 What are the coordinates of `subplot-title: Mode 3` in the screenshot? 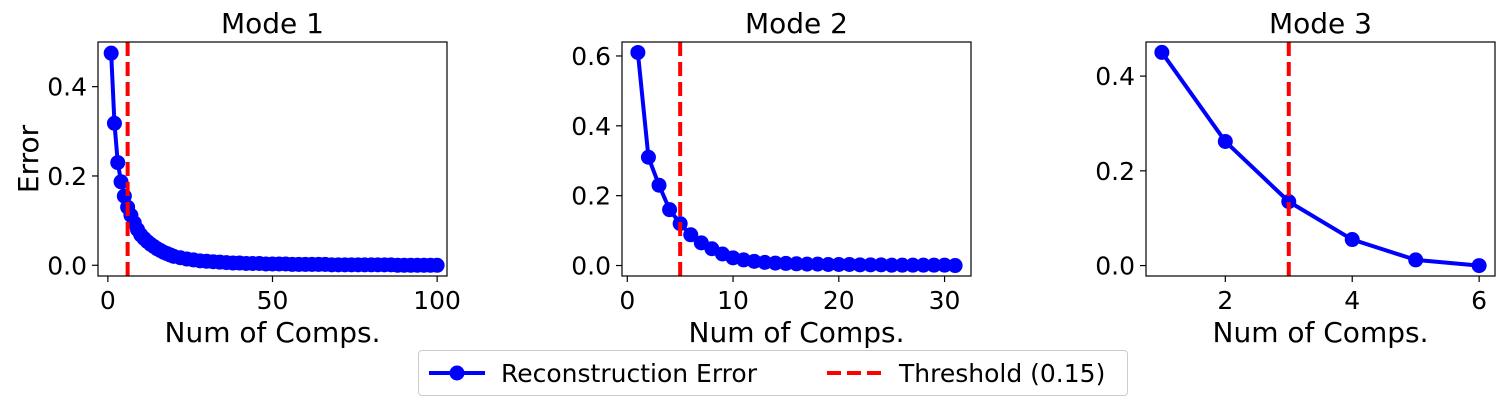 It's located at (1320, 23).